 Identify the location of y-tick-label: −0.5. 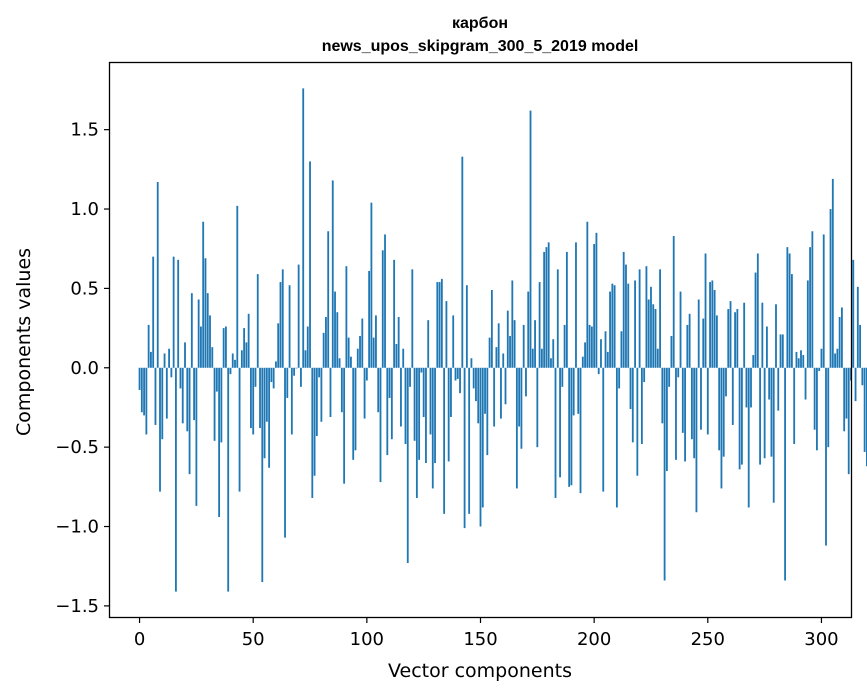
(77, 447).